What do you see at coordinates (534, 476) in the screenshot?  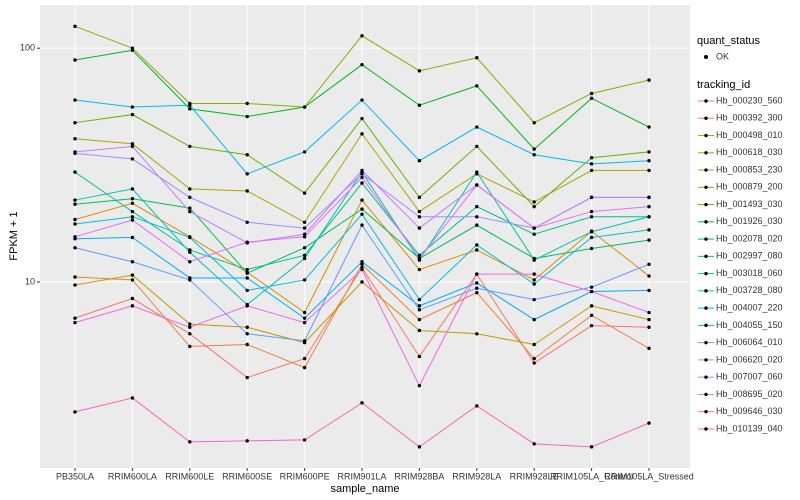 I see `x-tick-label: RRIM928LE` at bounding box center [534, 476].